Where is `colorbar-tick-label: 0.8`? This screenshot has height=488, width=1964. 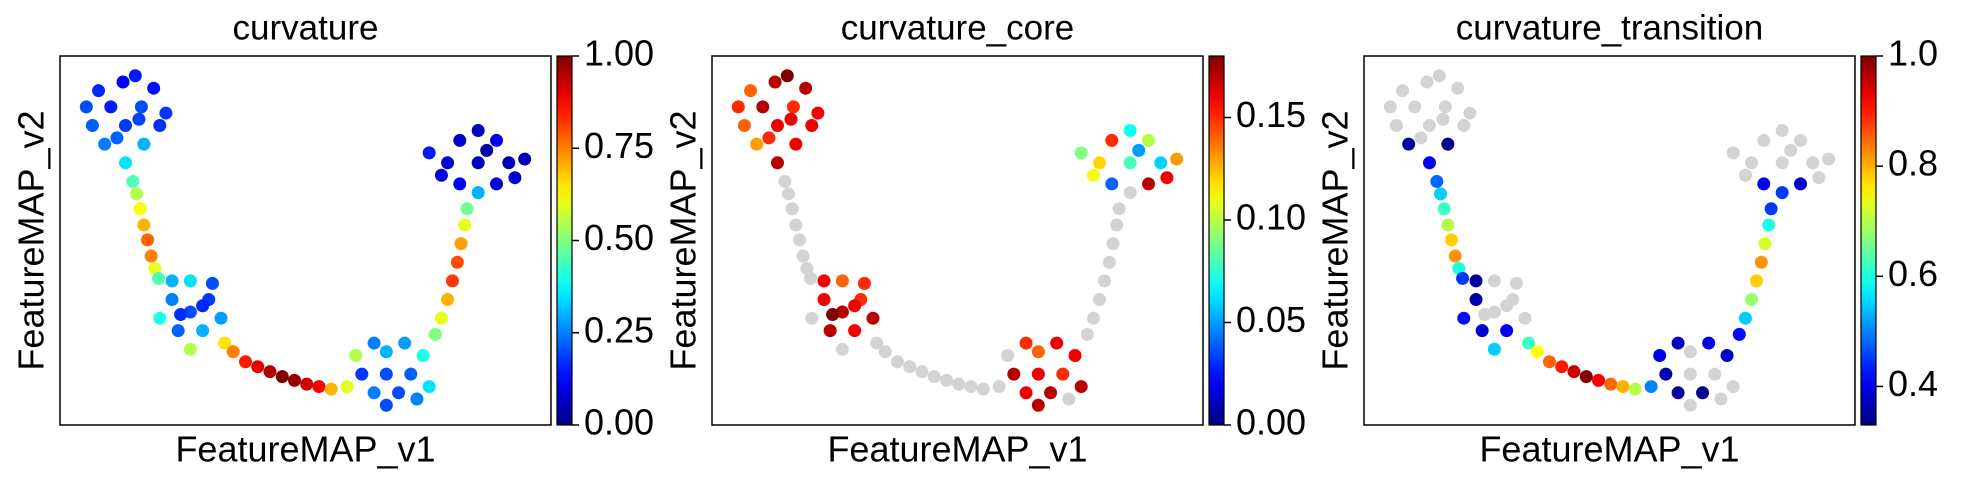
colorbar-tick-label: 0.8 is located at coordinates (1913, 163).